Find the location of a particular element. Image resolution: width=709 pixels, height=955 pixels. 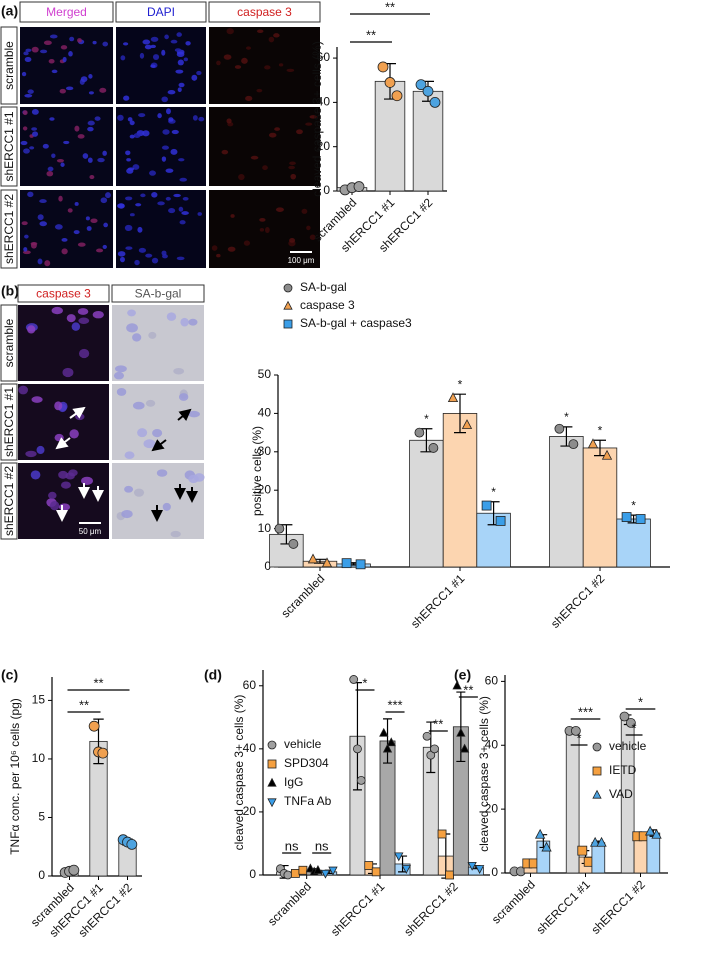

row-header: shERCC1 #1 is located at coordinates (9, 146).